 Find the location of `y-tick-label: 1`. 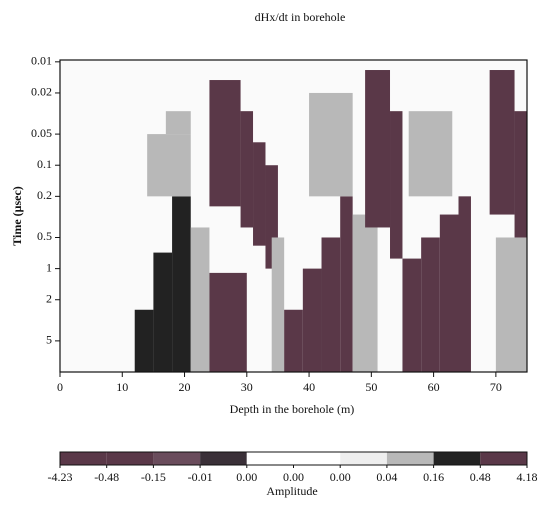

y-tick-label: 1 is located at coordinates (49, 267).